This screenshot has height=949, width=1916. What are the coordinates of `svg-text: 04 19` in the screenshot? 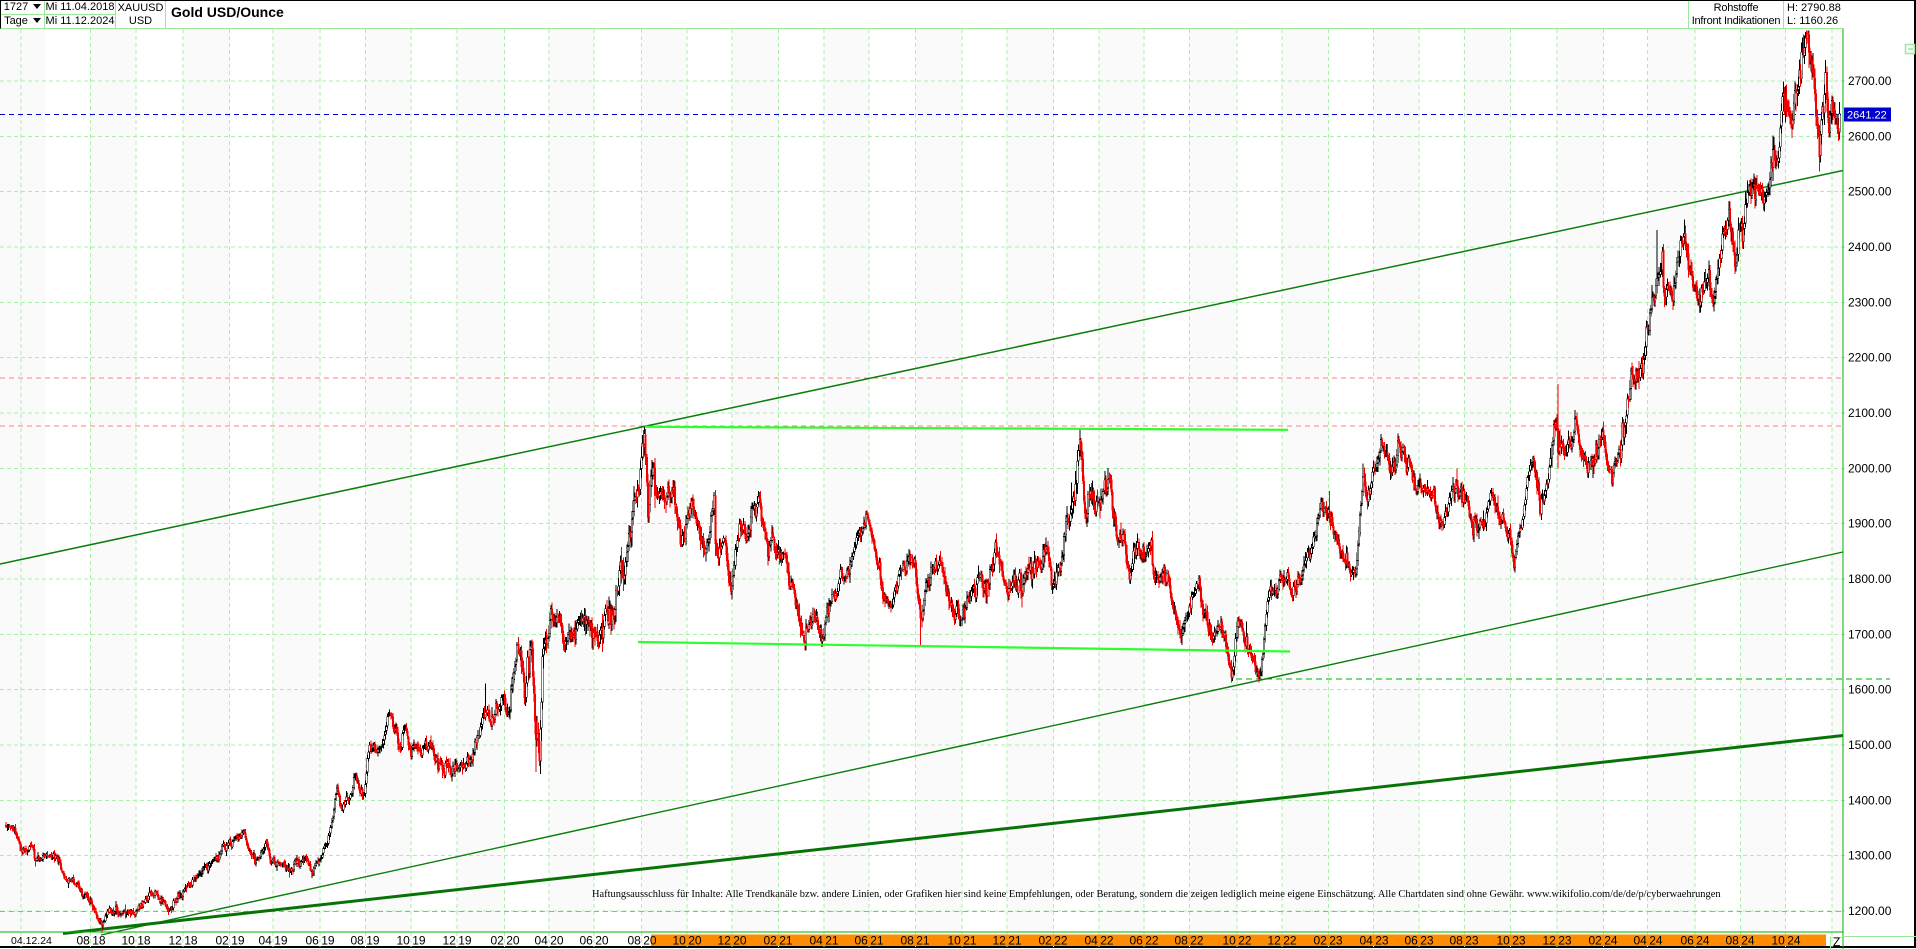 It's located at (272, 941).